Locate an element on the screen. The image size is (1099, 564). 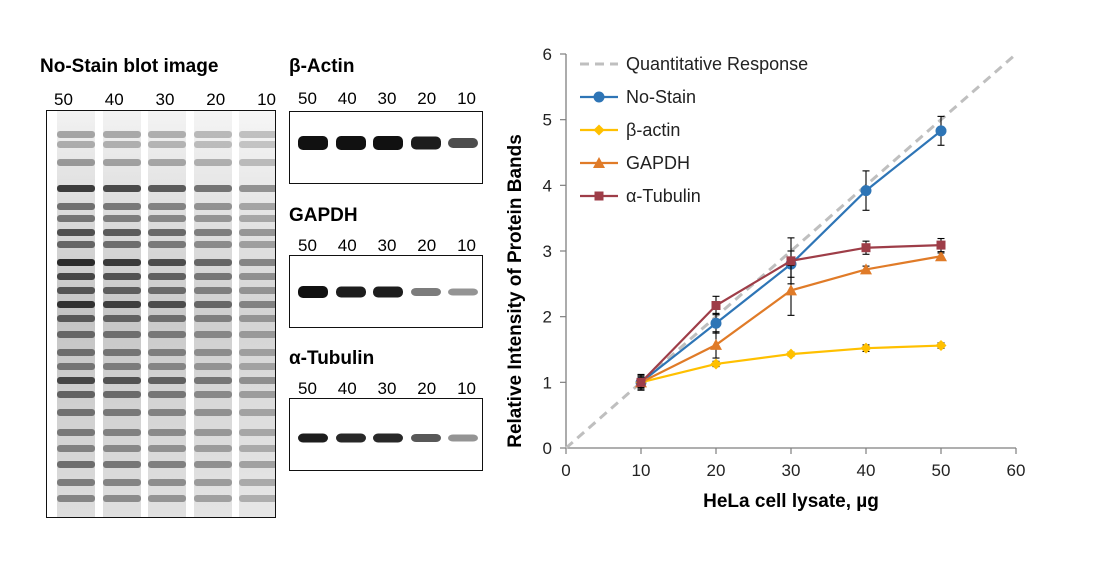
legend-label: No-Stain is located at coordinates (661, 97).